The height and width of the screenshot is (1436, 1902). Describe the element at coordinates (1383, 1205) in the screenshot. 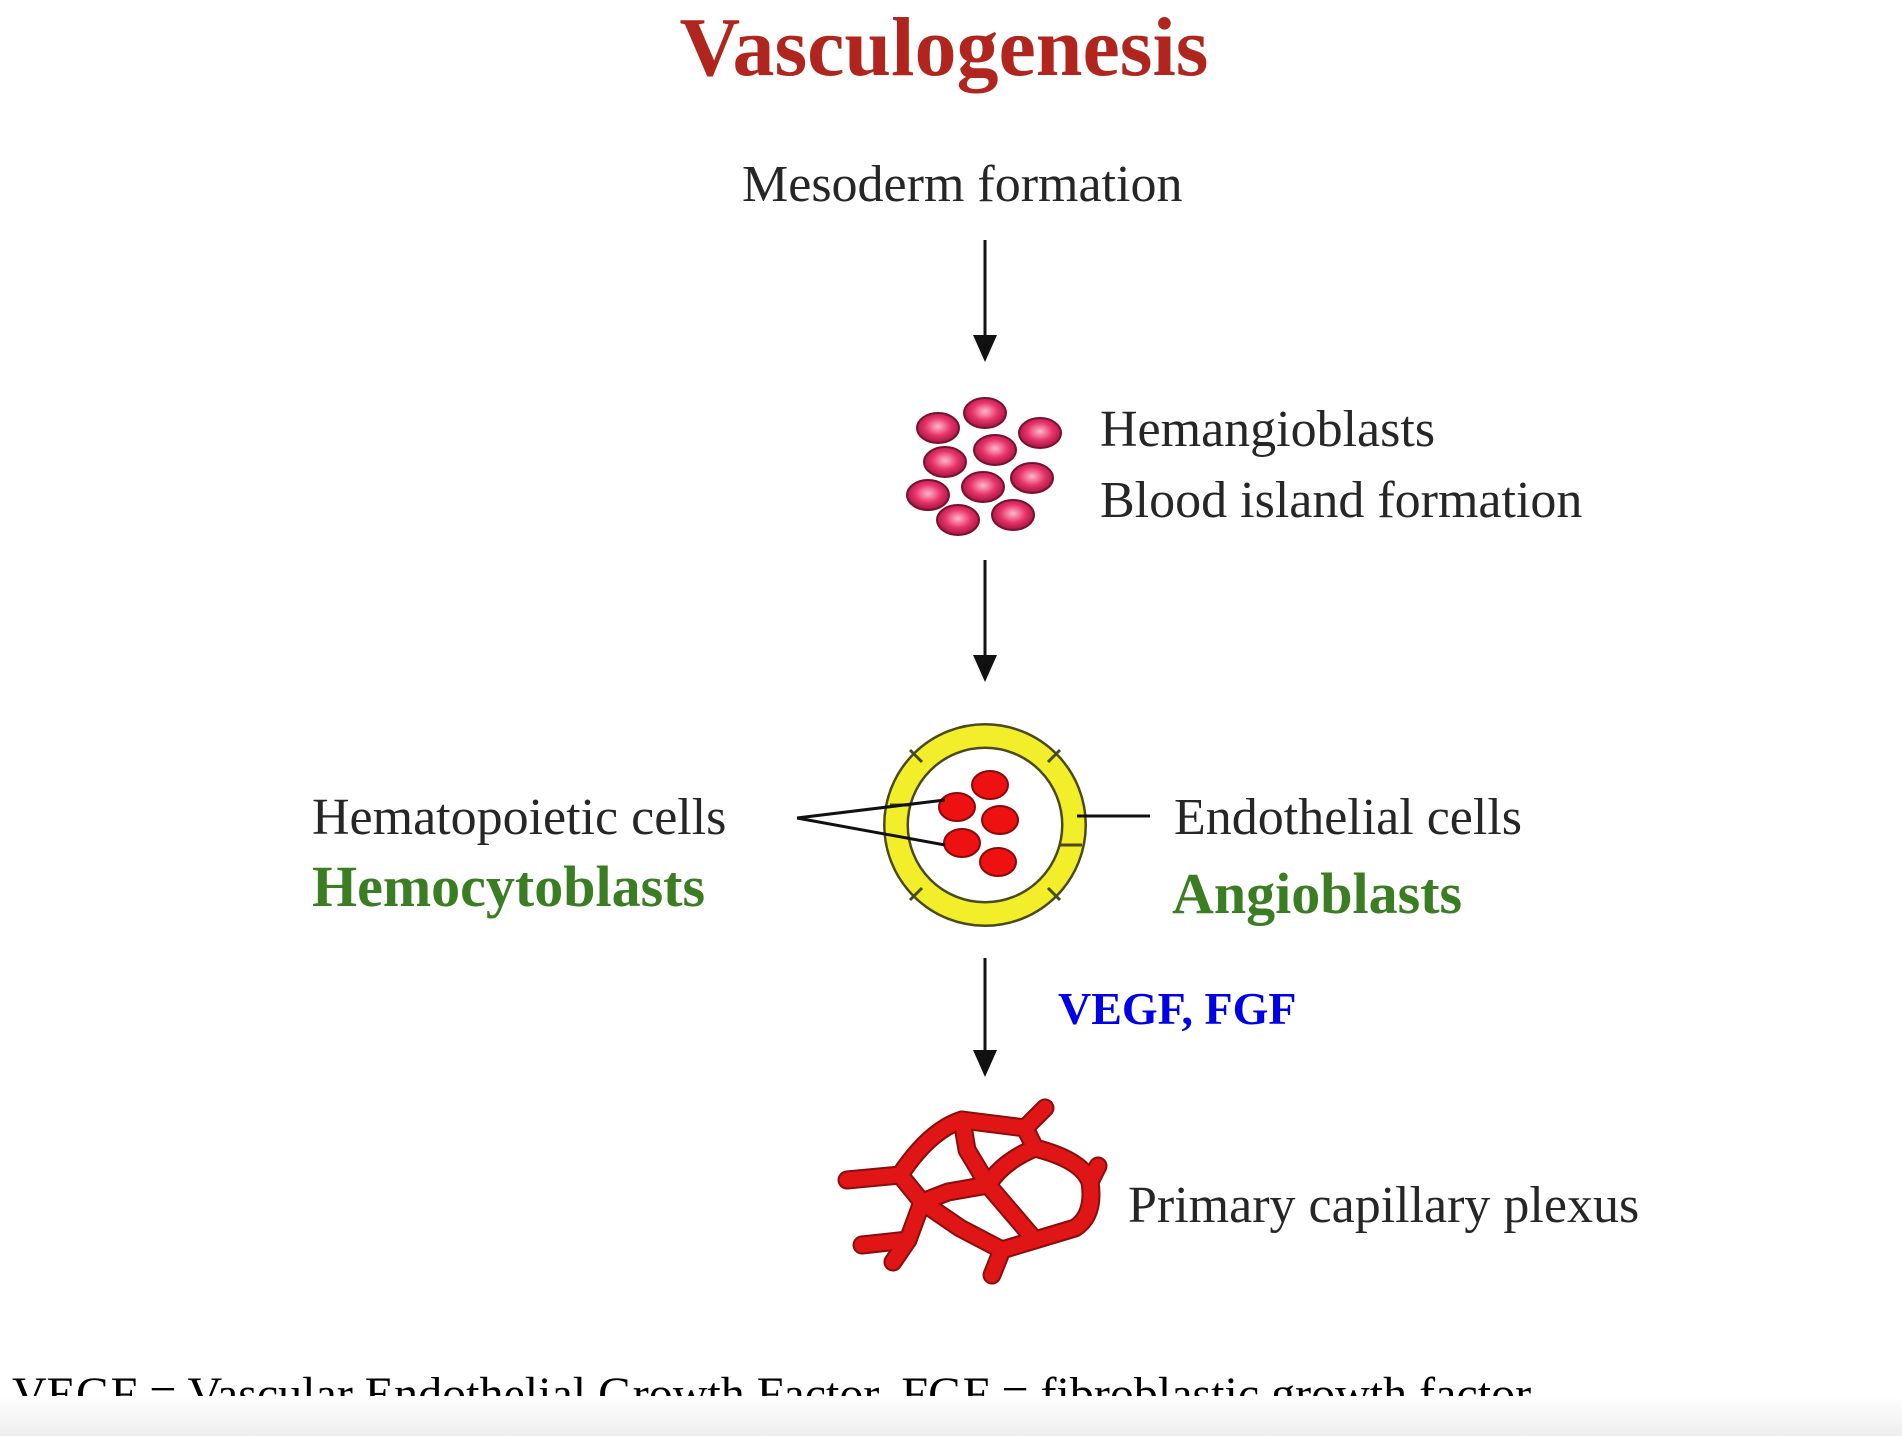

I see `label-plexus: Primary capillary plexus` at that location.